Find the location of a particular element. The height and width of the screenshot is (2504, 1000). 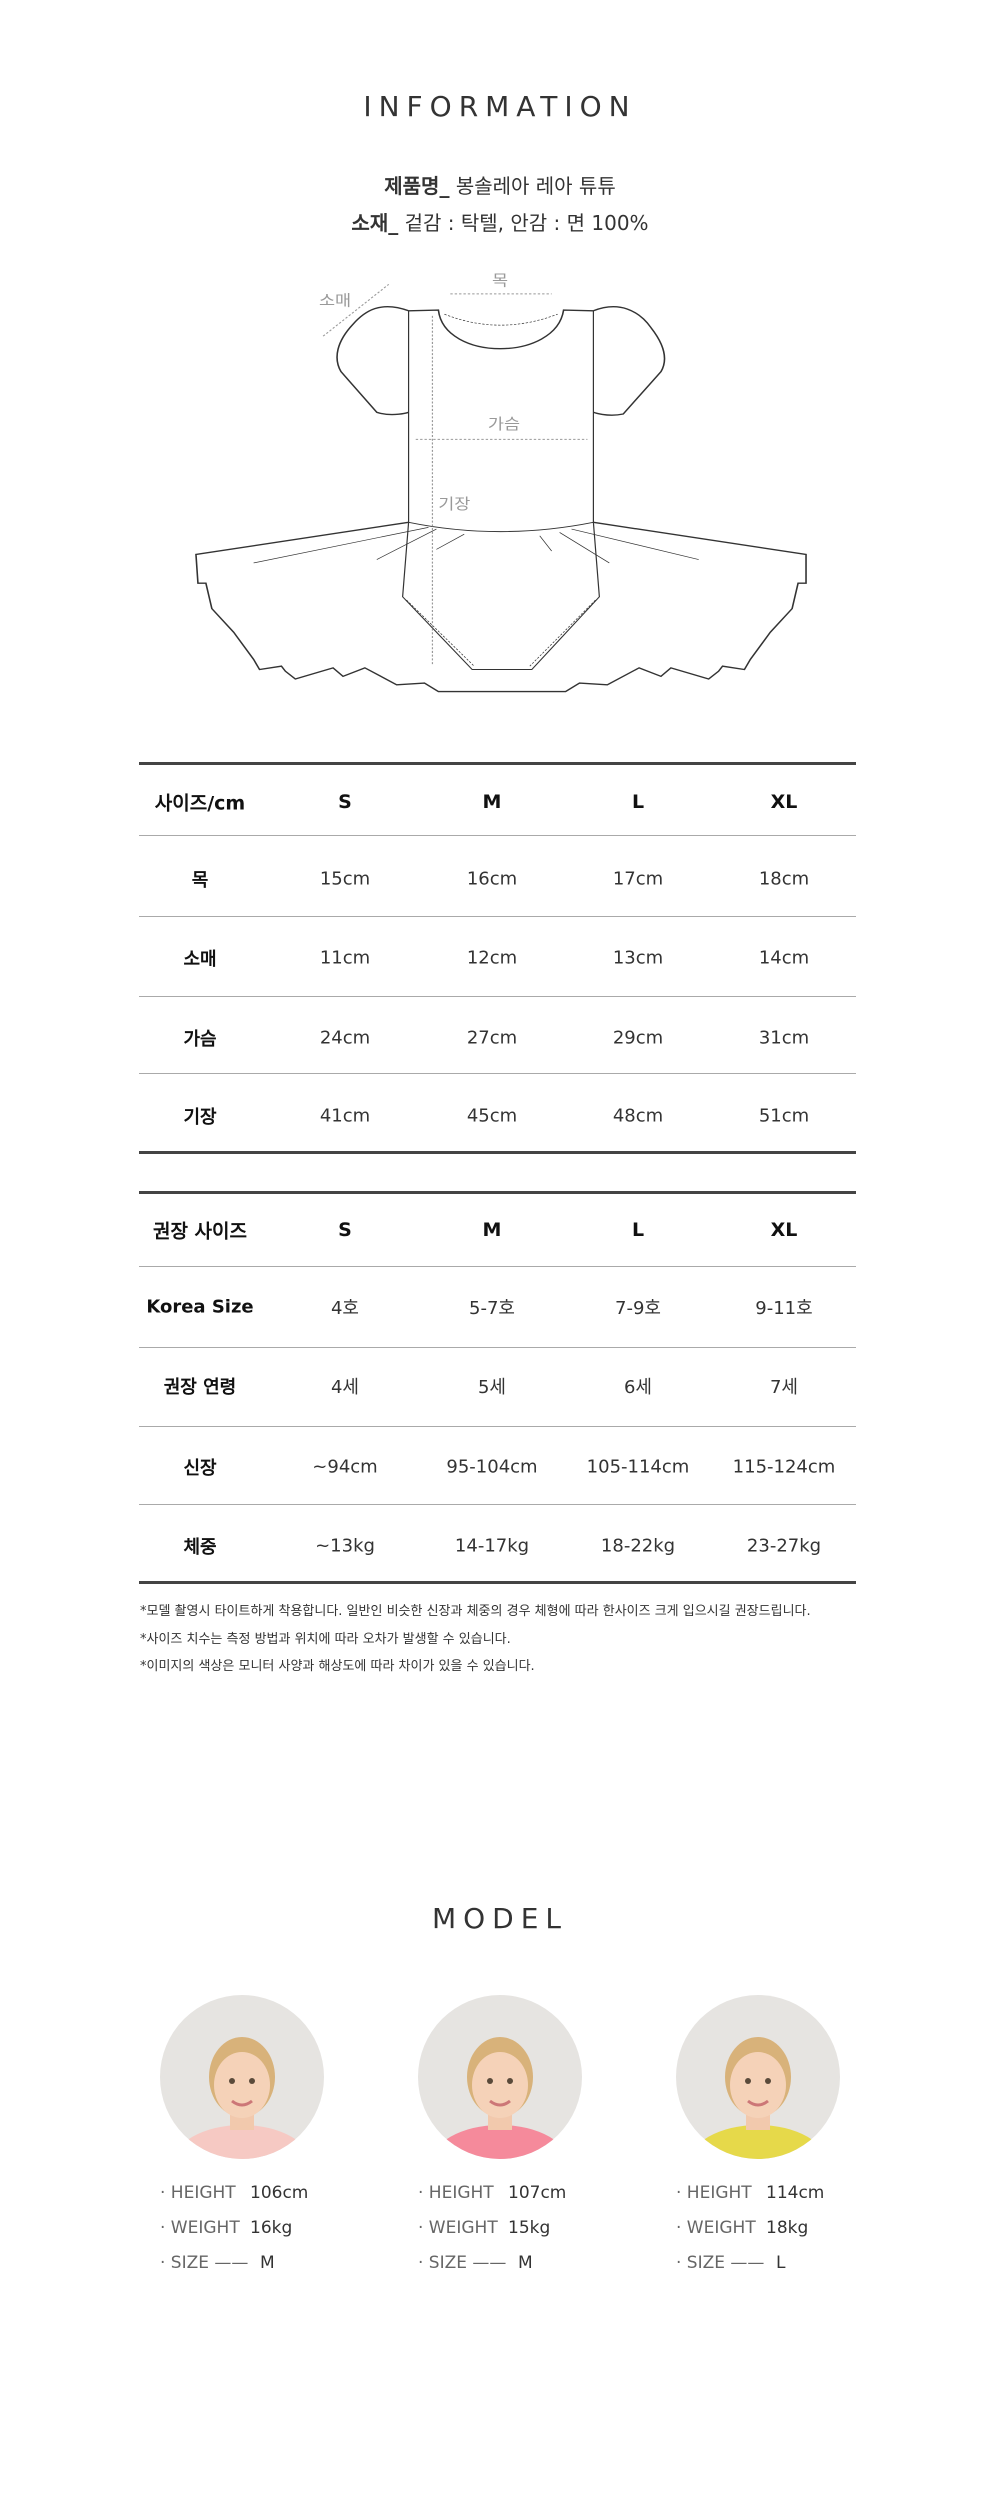

table-cell: 95-104cm is located at coordinates (492, 1467).